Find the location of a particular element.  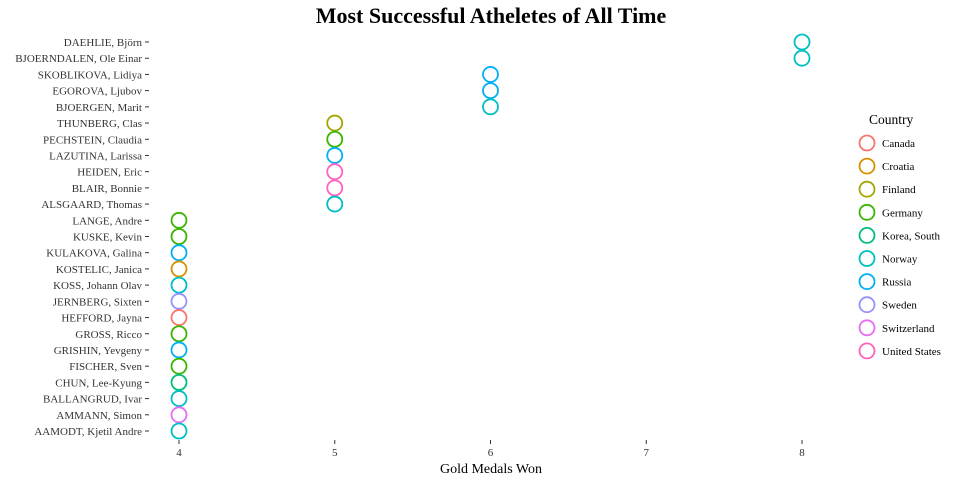

y-tick-label: SKOBLIKOVA, Lidiya is located at coordinates (90, 75).